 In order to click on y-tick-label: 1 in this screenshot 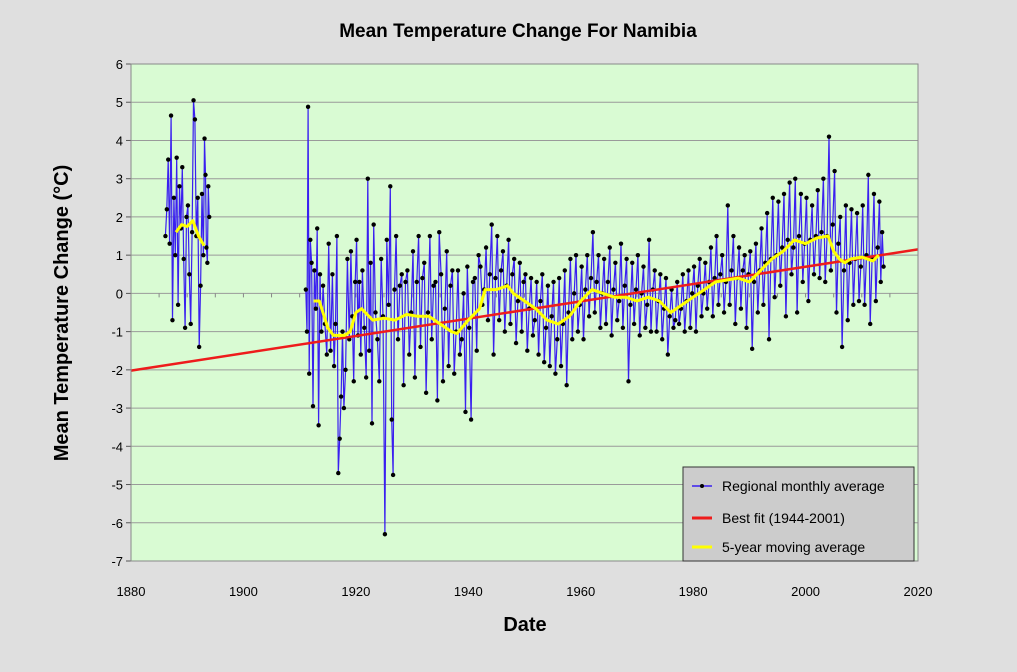, I will do `click(119, 255)`.